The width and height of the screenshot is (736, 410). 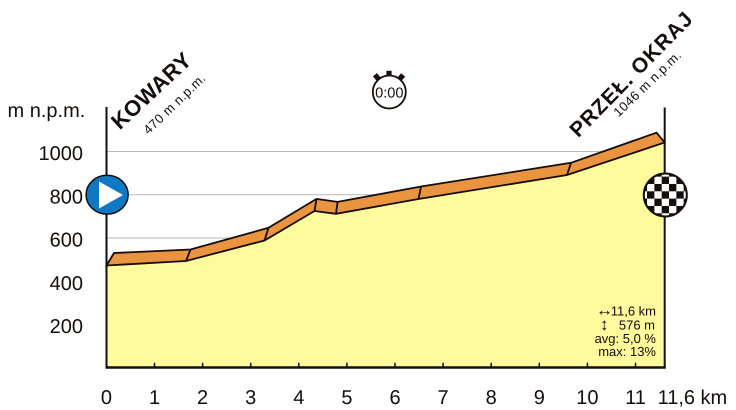 What do you see at coordinates (61, 154) in the screenshot?
I see `svg-text: 1000` at bounding box center [61, 154].